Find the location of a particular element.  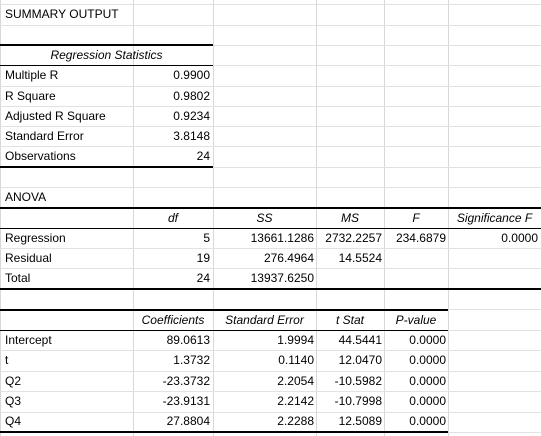

anova-ms: 14.5524 is located at coordinates (360, 258).